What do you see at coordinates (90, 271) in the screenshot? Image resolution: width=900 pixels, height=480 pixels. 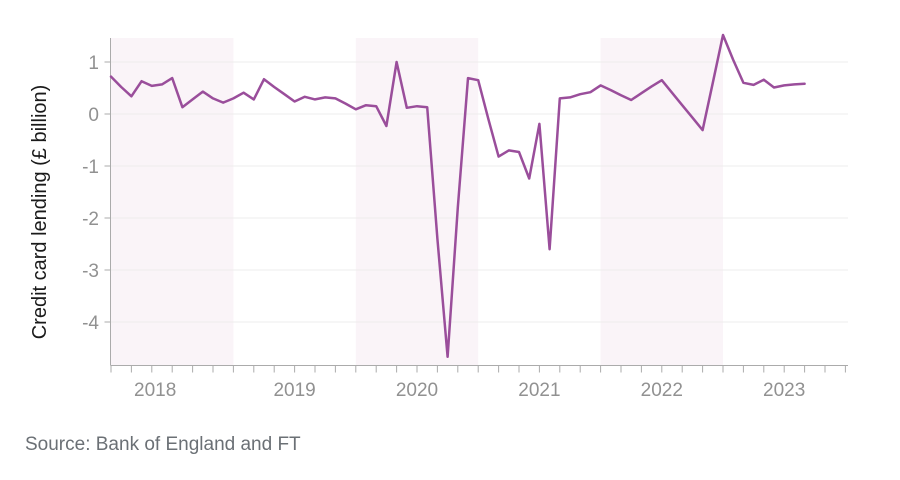 I see `y-tick-label: -3` at bounding box center [90, 271].